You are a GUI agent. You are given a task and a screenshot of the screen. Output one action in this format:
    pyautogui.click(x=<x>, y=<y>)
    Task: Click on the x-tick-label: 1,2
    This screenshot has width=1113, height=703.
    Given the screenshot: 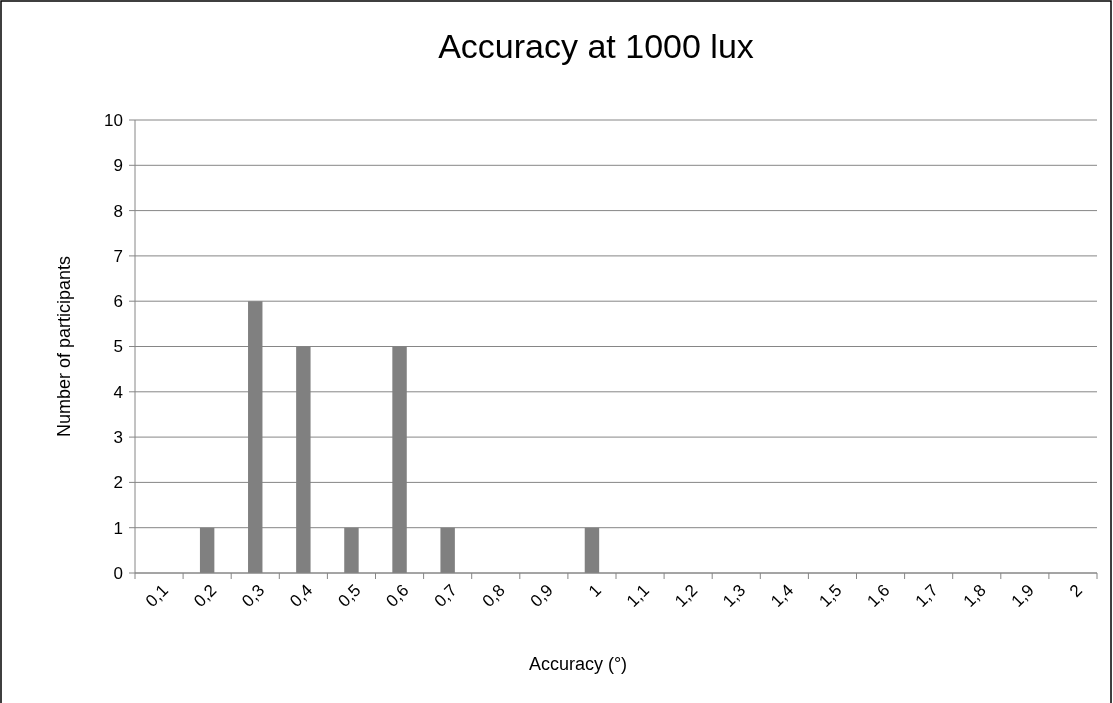 What is the action you would take?
    pyautogui.click(x=686, y=595)
    